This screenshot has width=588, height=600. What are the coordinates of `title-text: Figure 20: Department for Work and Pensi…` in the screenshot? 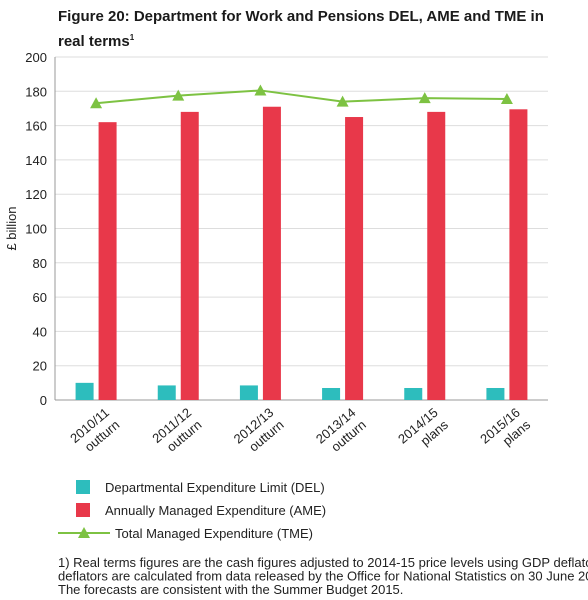 It's located at (301, 29).